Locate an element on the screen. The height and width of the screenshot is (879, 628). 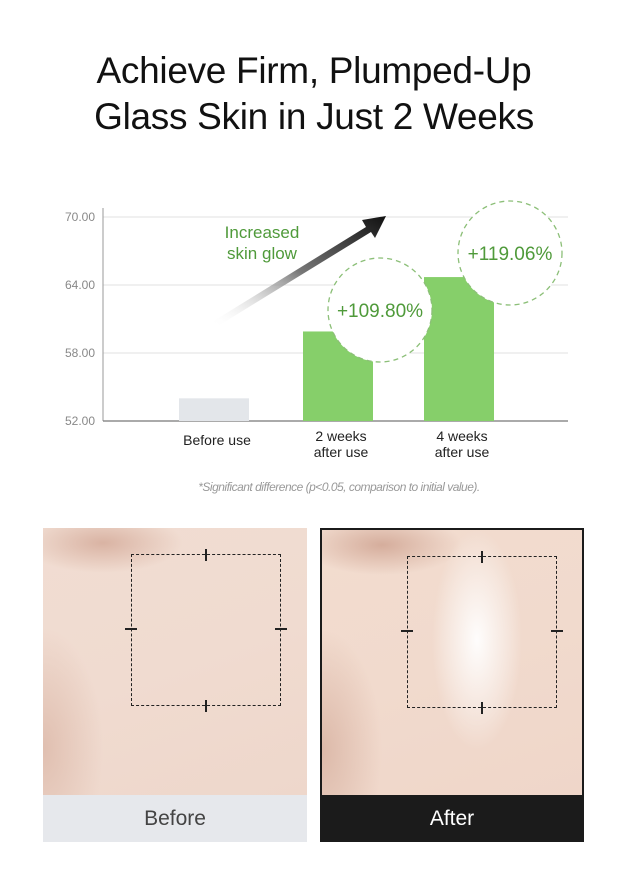
trend-label: skin glow is located at coordinates (262, 253).